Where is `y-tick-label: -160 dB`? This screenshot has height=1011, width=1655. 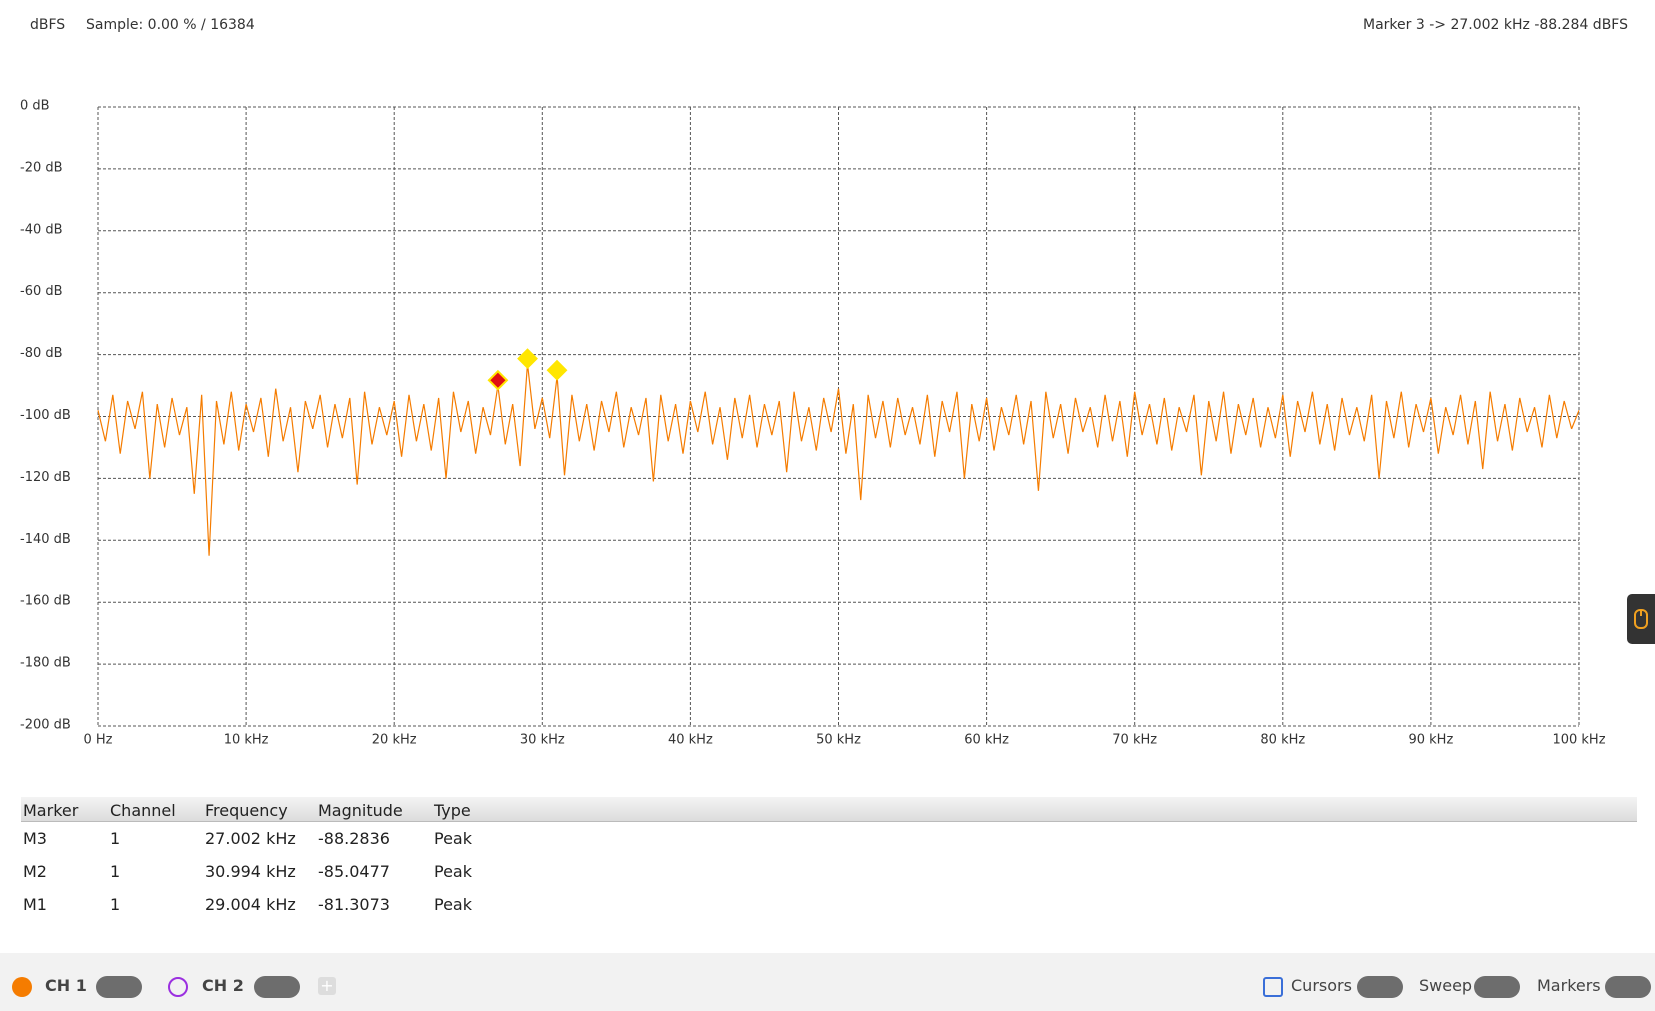
y-tick-label: -160 dB is located at coordinates (45, 601).